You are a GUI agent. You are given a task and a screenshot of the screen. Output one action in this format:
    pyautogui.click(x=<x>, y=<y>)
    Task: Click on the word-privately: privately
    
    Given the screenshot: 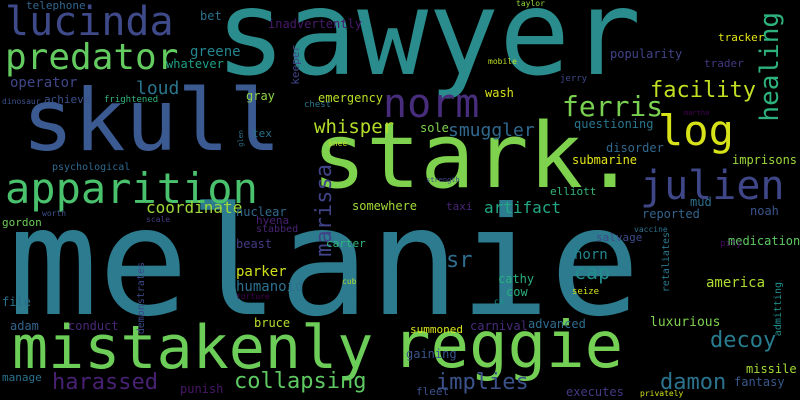 What is the action you would take?
    pyautogui.click(x=662, y=393)
    